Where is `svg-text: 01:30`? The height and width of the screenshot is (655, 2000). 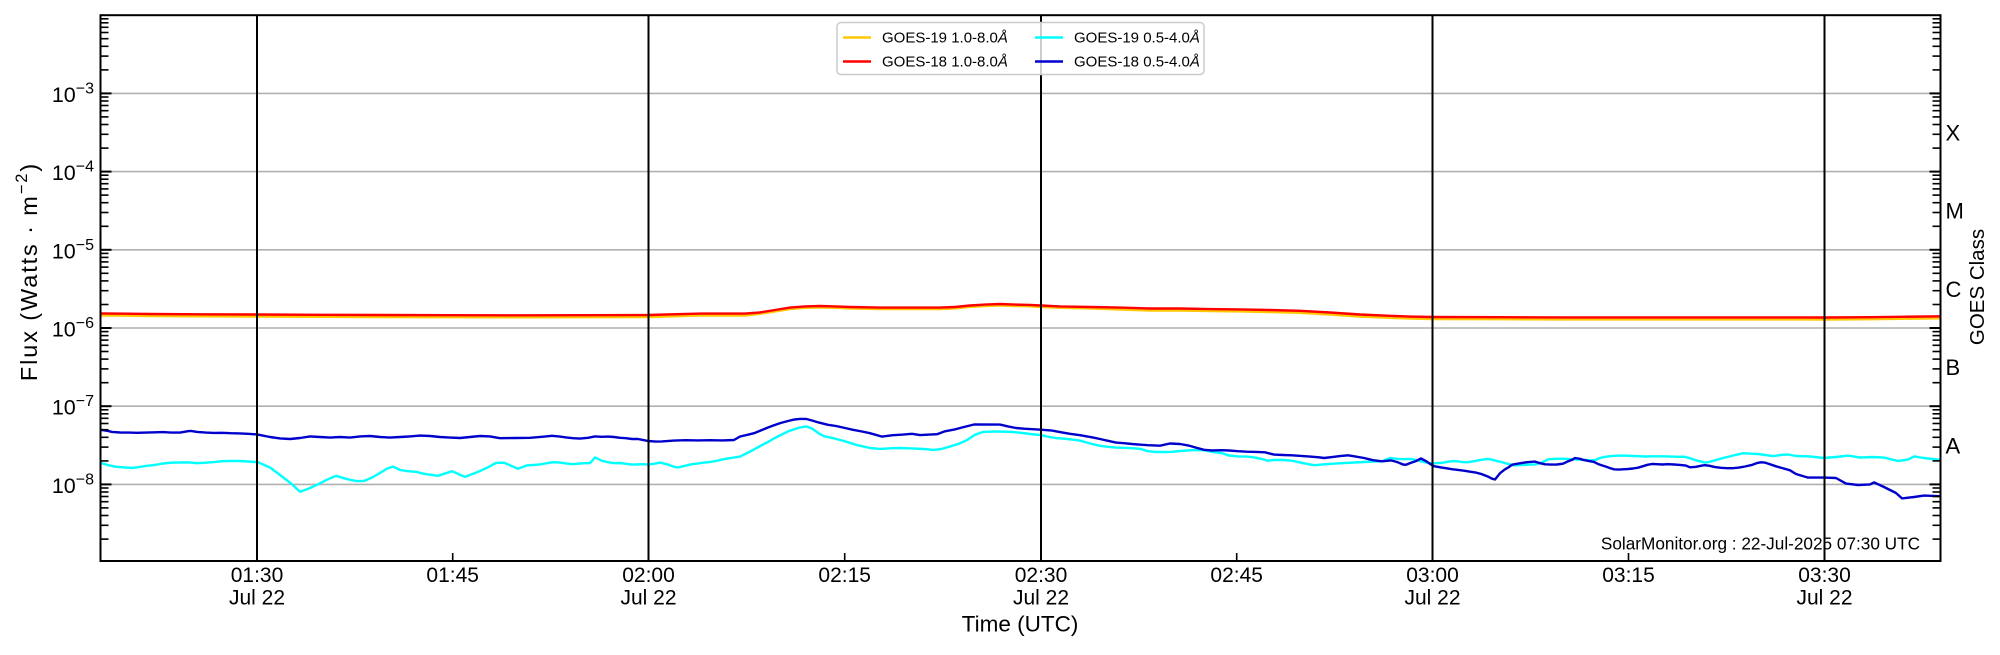 svg-text: 01:30 is located at coordinates (257, 575).